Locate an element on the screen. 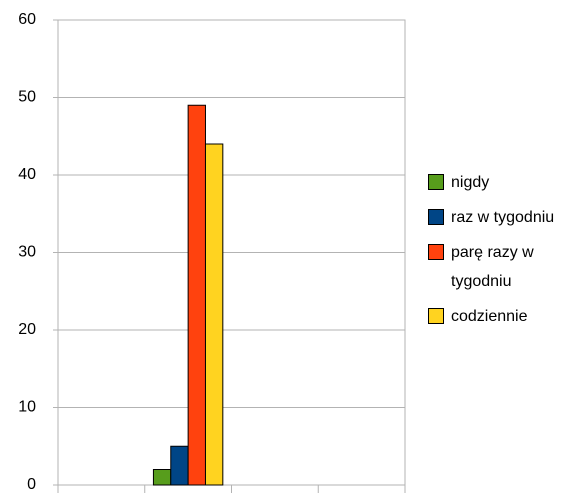 The height and width of the screenshot is (493, 569). y-tick-label: 50 is located at coordinates (27, 97).